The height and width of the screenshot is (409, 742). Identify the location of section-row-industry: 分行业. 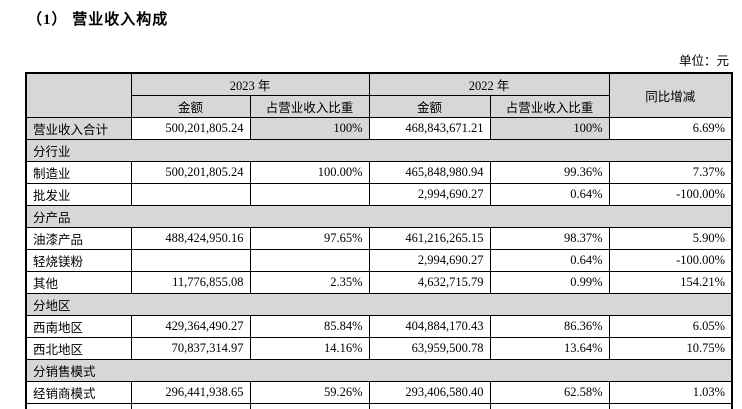
(379, 150).